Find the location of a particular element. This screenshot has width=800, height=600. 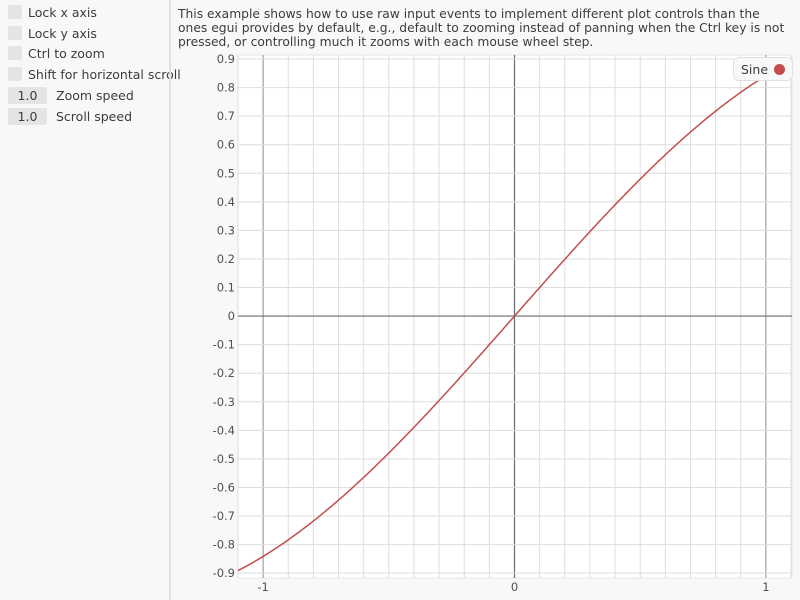

y-tick-label: -0.6 is located at coordinates (224, 487).